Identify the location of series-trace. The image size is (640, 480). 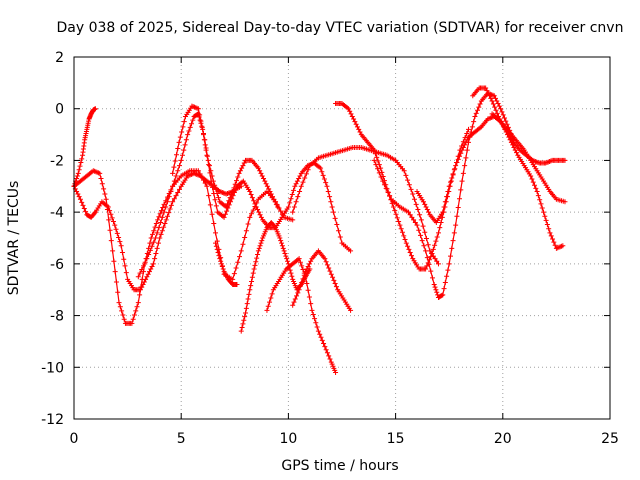
(261, 178).